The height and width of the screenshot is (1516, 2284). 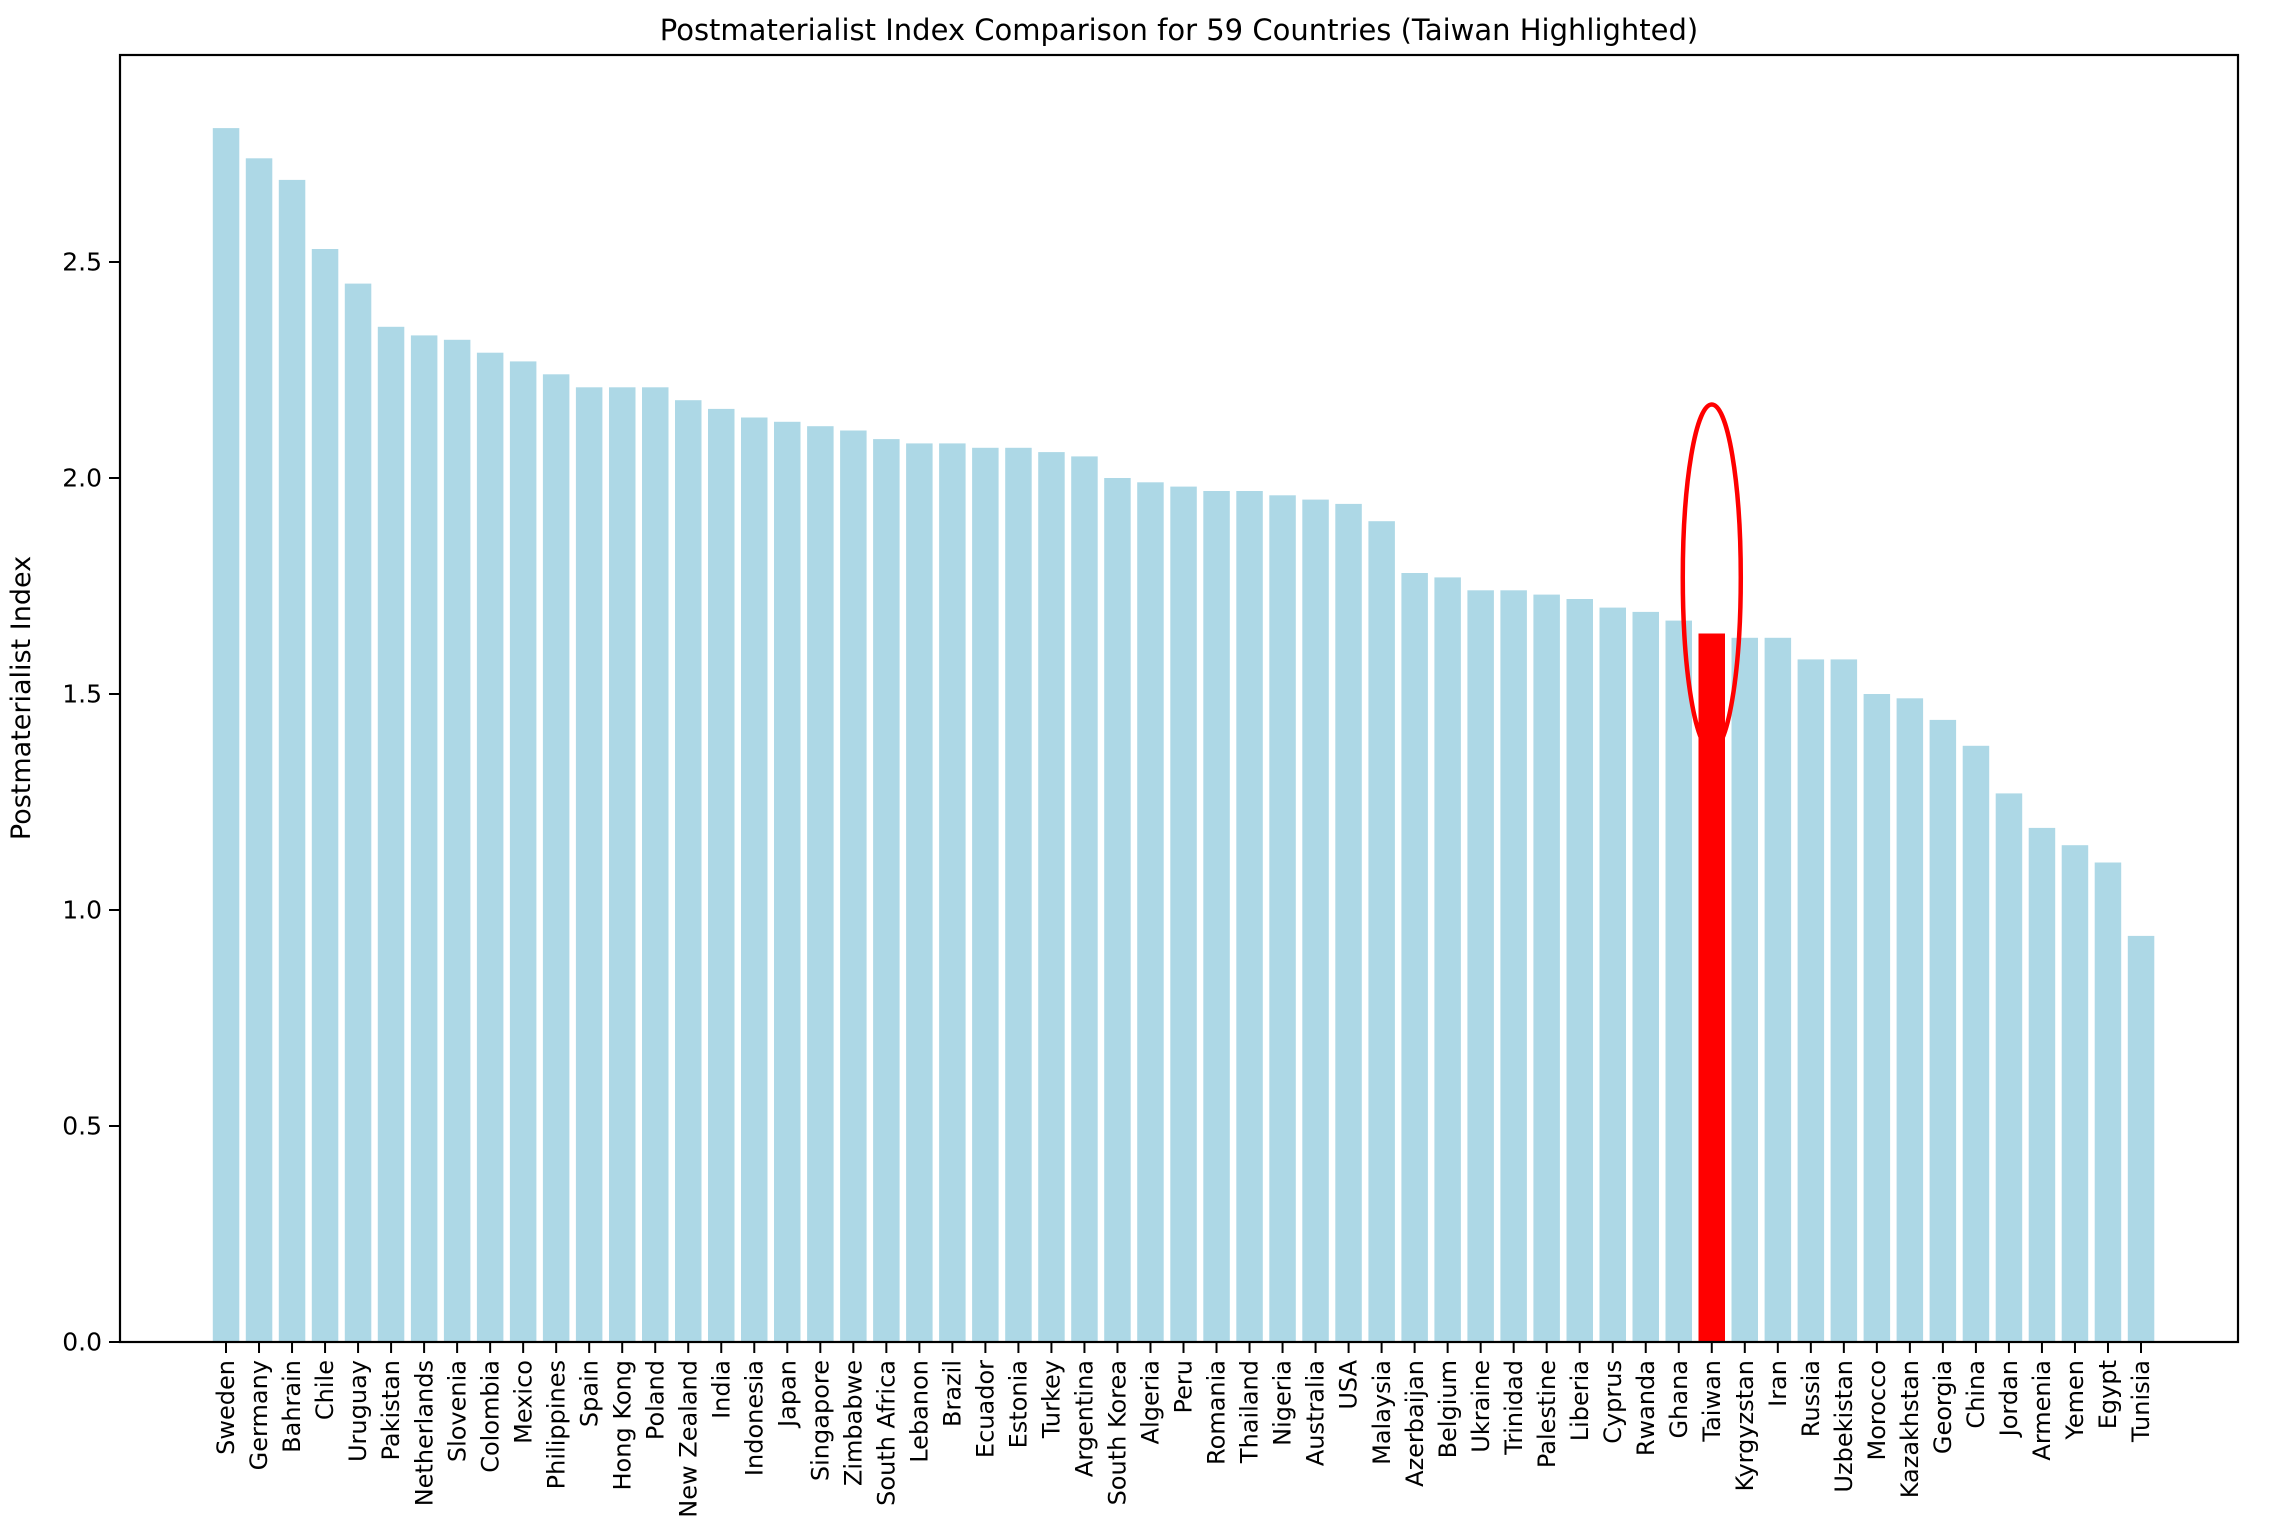 What do you see at coordinates (1712, 1401) in the screenshot?
I see `x-tick-label: Taiwan` at bounding box center [1712, 1401].